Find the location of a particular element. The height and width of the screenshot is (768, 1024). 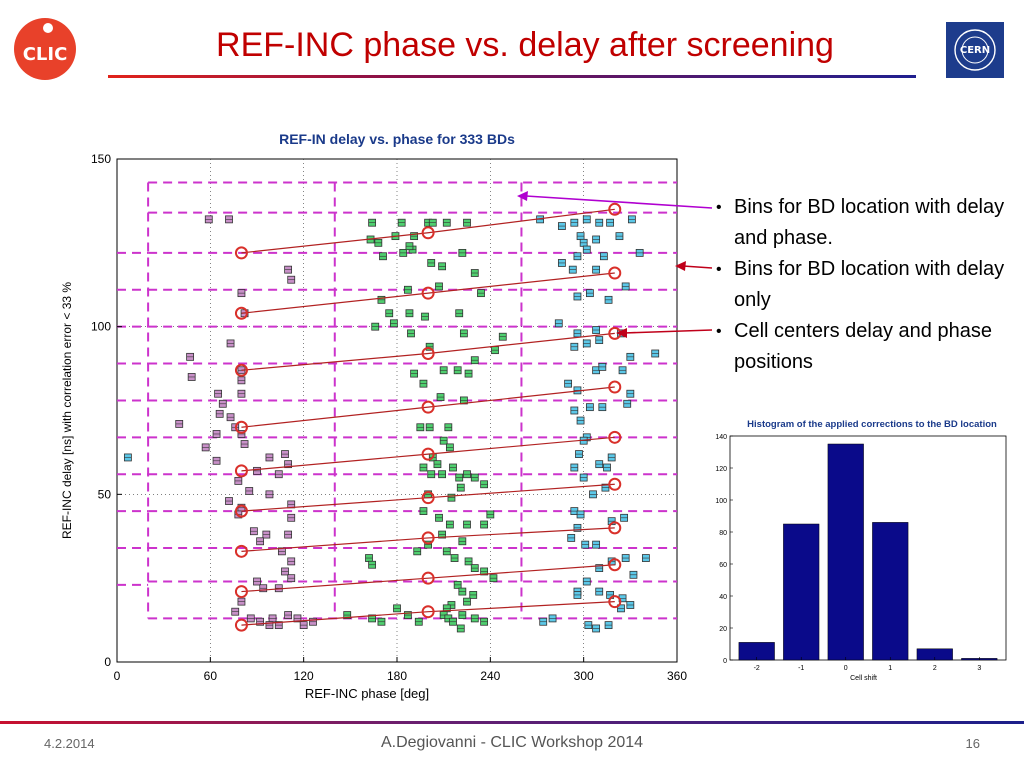

cern-logo: CERN is located at coordinates (975, 50).